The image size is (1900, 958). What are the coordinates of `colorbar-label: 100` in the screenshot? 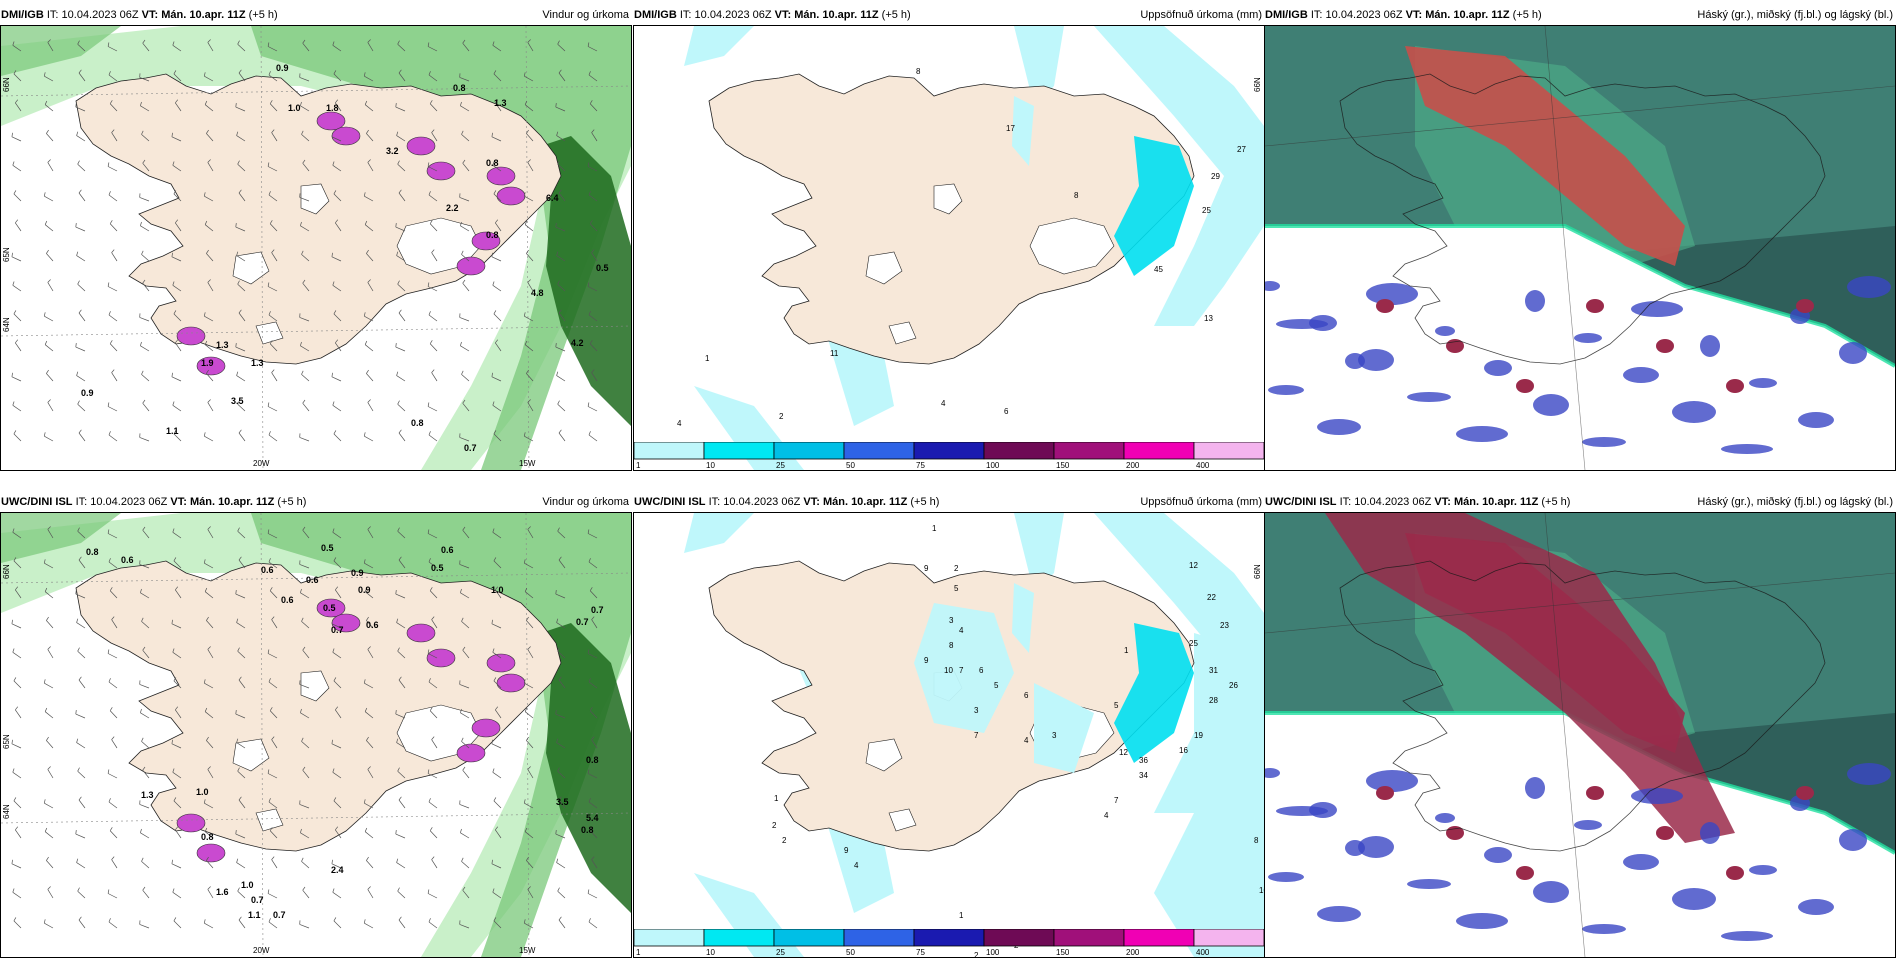 It's located at (993, 952).